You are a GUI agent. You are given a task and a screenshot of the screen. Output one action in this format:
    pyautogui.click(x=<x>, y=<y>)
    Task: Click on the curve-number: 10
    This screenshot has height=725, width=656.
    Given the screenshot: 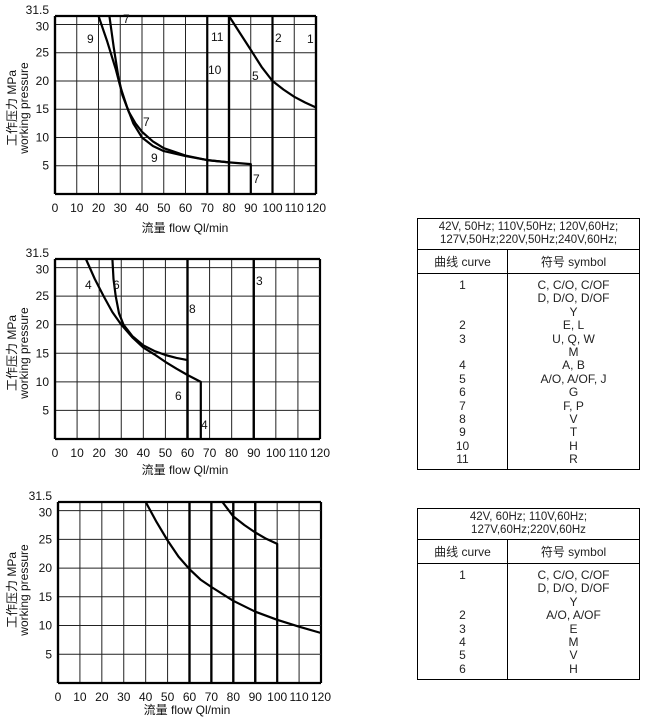 What is the action you would take?
    pyautogui.click(x=462, y=445)
    